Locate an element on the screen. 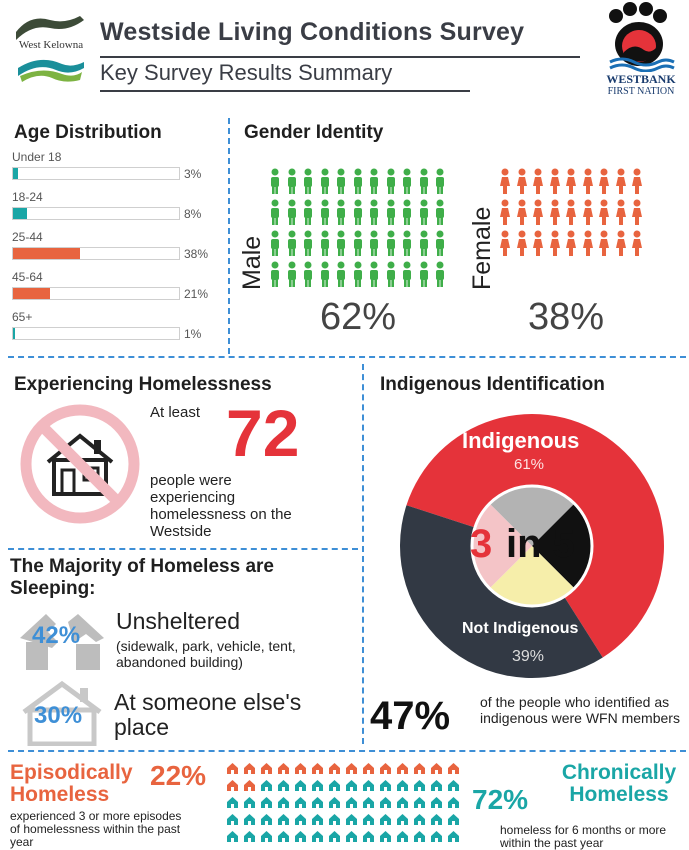  west-kelowna-logo-icon is located at coordinates (50, 49).